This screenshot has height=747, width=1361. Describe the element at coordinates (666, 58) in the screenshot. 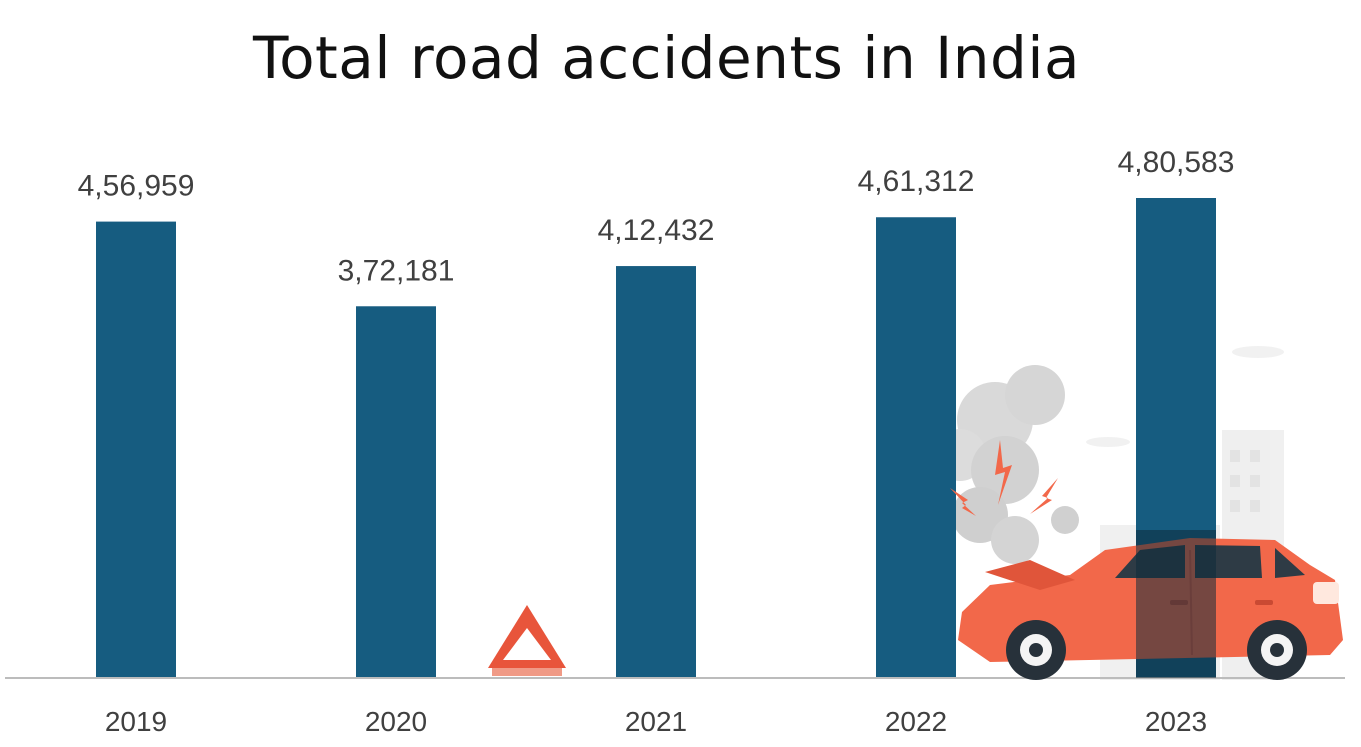

I see `chart-title: Total road accidents in India` at that location.